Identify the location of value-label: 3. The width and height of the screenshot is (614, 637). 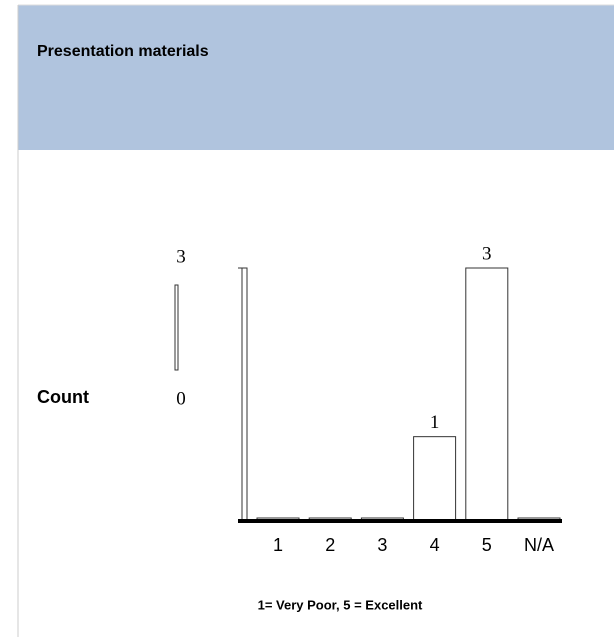
(487, 253).